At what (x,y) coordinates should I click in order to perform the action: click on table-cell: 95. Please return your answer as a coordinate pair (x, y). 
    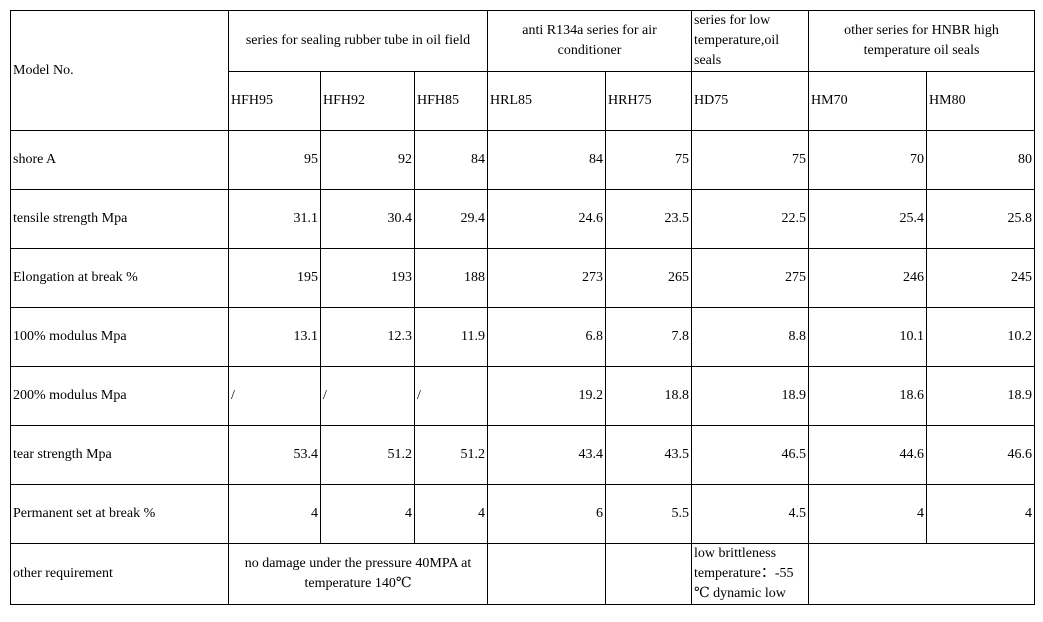
    Looking at the image, I should click on (274, 160).